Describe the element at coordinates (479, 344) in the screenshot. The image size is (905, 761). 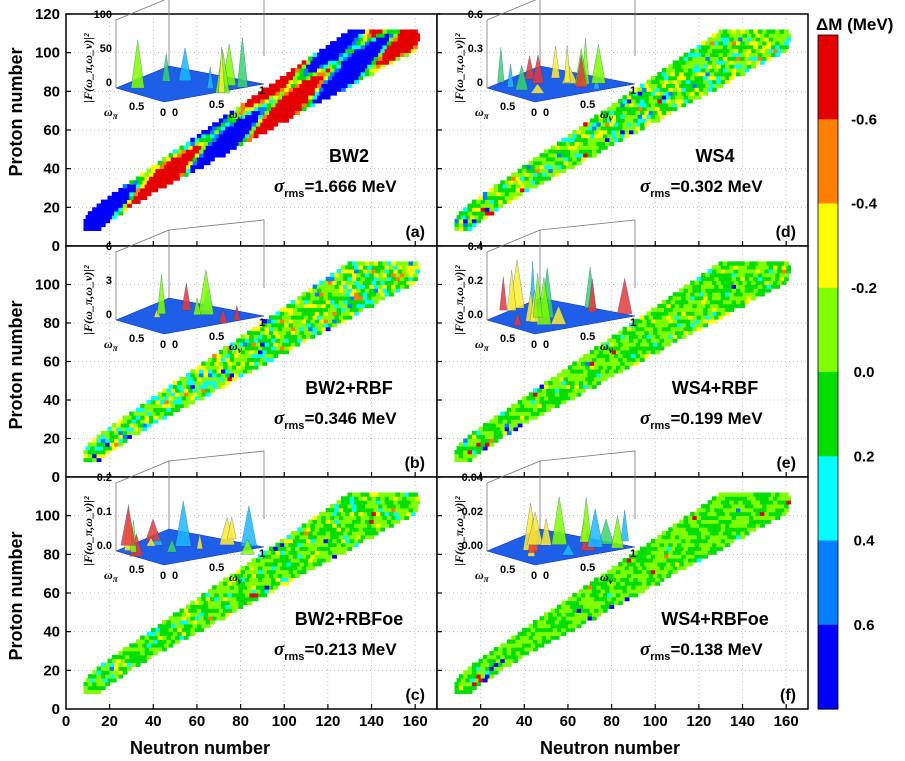
I see `omega-symbol: ω` at that location.